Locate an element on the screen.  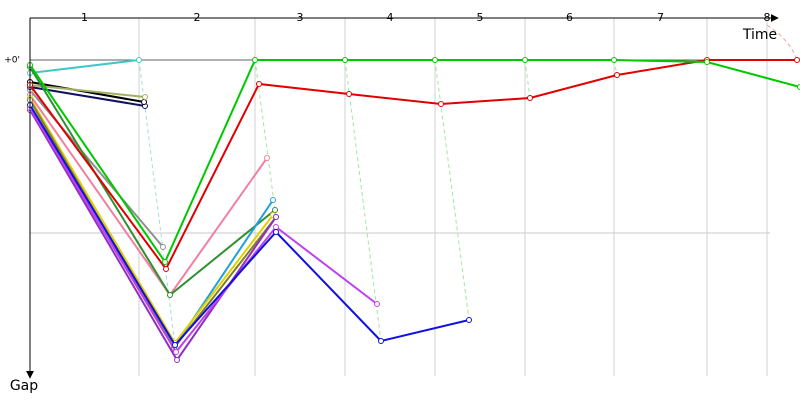
y-axis-label: Gap is located at coordinates (24, 386).